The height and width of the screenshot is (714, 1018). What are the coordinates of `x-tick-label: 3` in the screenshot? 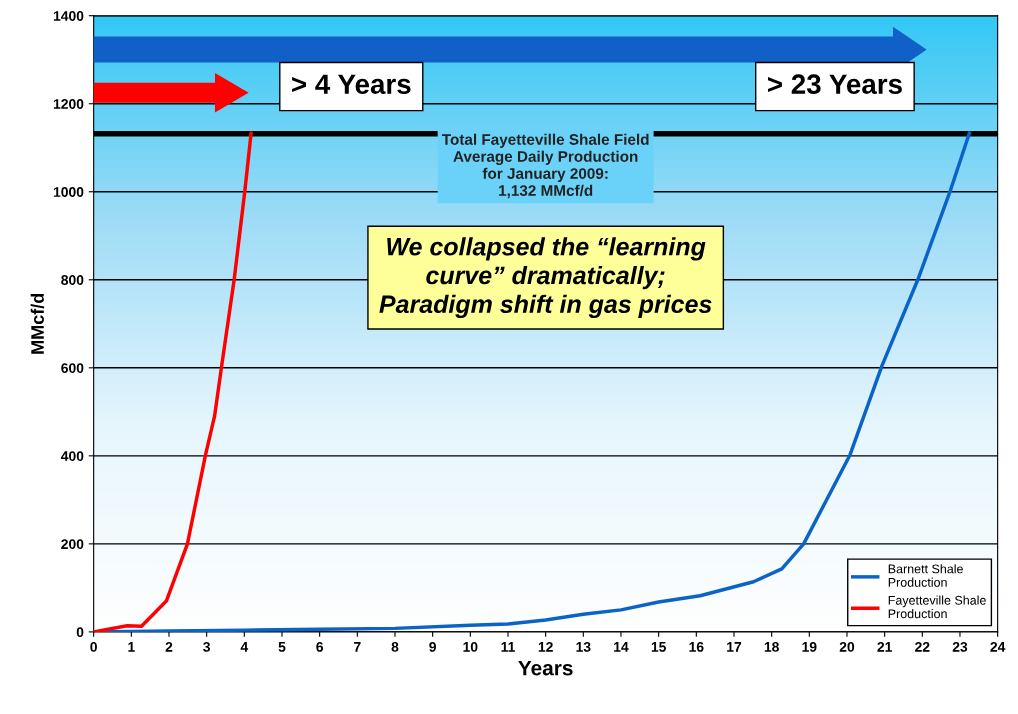 It's located at (207, 646).